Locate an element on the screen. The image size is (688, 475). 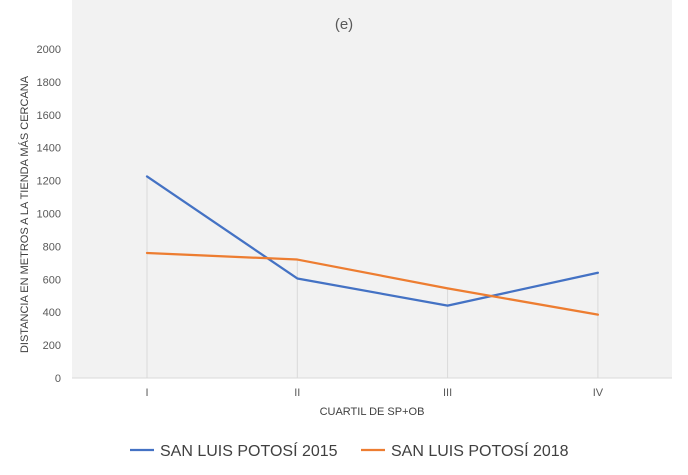
x-tick-labels: I II III IV is located at coordinates (374, 393).